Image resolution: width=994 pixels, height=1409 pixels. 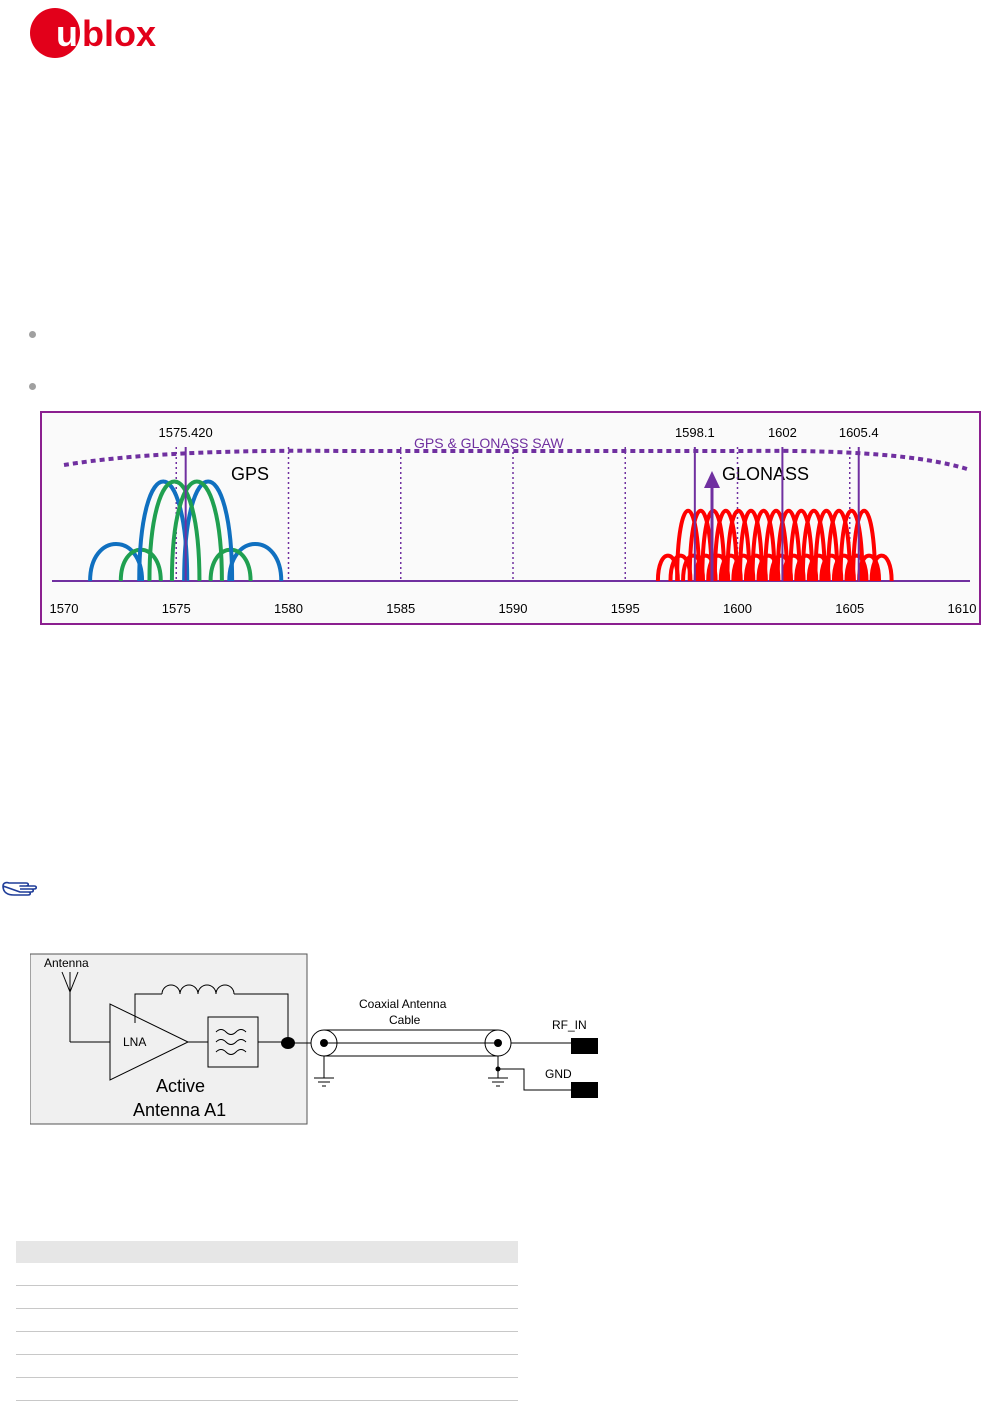 What do you see at coordinates (403, 1004) in the screenshot?
I see `cable-label-1: Coaxial Antenna` at bounding box center [403, 1004].